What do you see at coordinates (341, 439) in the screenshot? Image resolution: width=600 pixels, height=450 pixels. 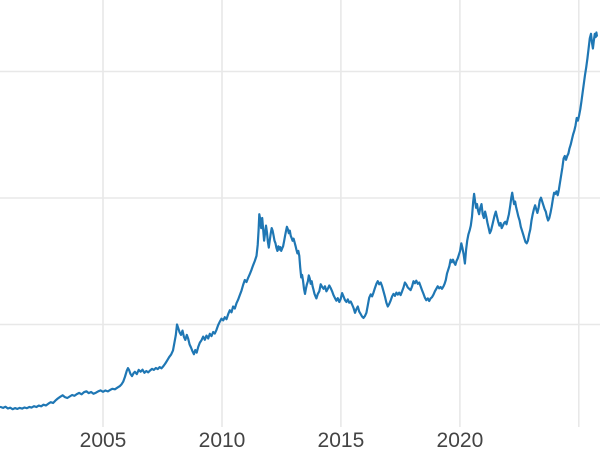 I see `x-tick-label-2015: 2015` at bounding box center [341, 439].